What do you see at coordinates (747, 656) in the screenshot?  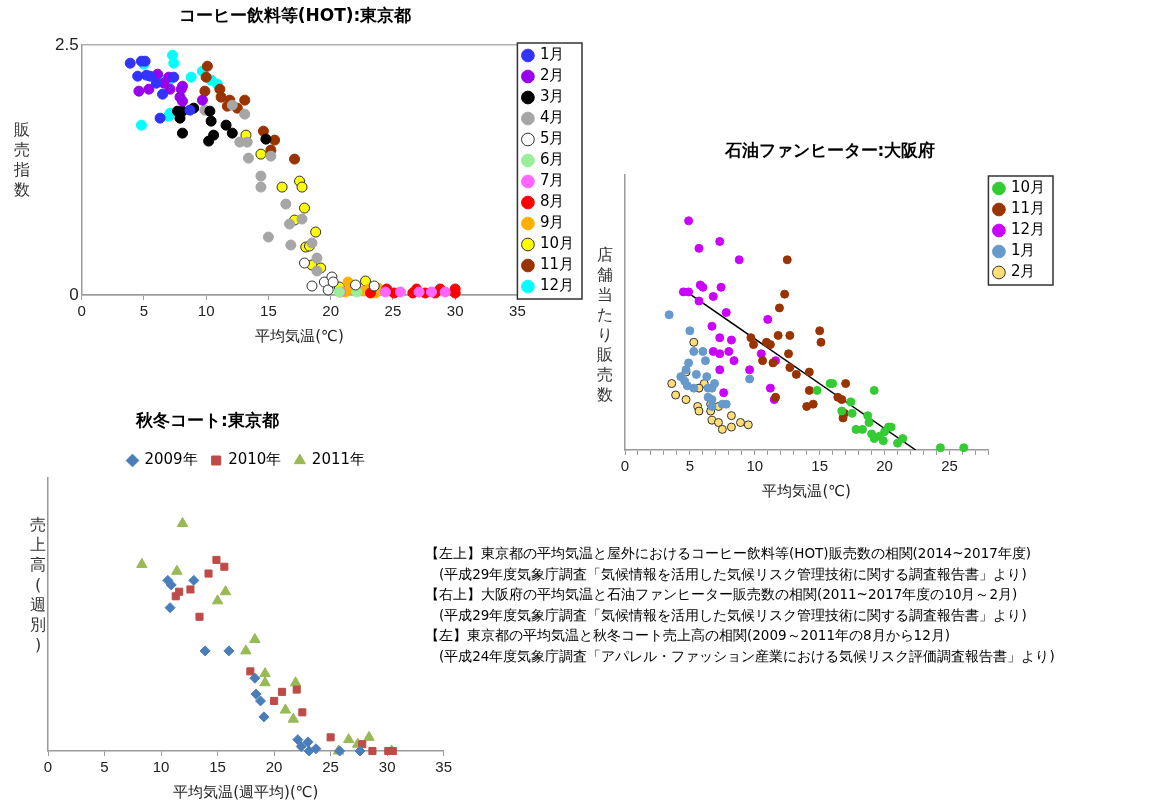 I see `annotation: (平成24年度気象庁調査「アパレル・ファッション産業における気候リスク評価調査報告書」より)` at bounding box center [747, 656].